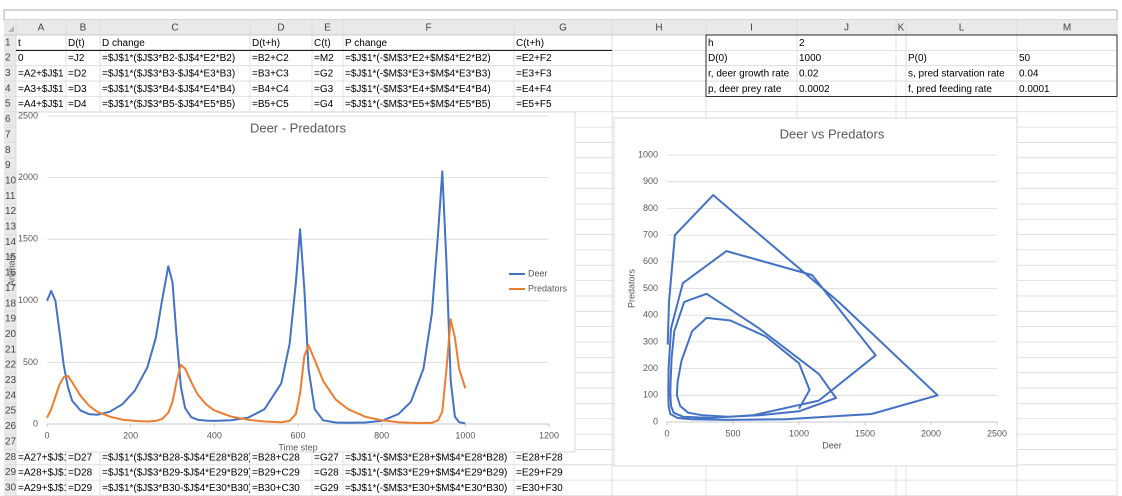  I want to click on cell-text: s, pred starvation rate, so click(956, 74).